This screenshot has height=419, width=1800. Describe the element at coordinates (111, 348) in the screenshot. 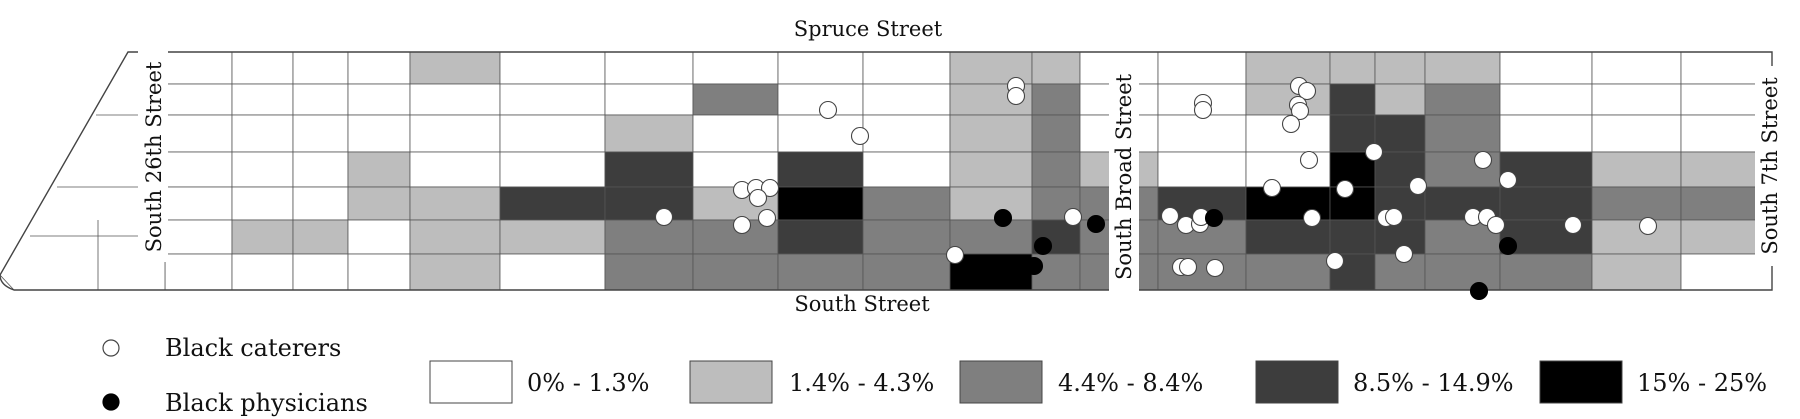

I see `legend-caterer-symbol` at that location.